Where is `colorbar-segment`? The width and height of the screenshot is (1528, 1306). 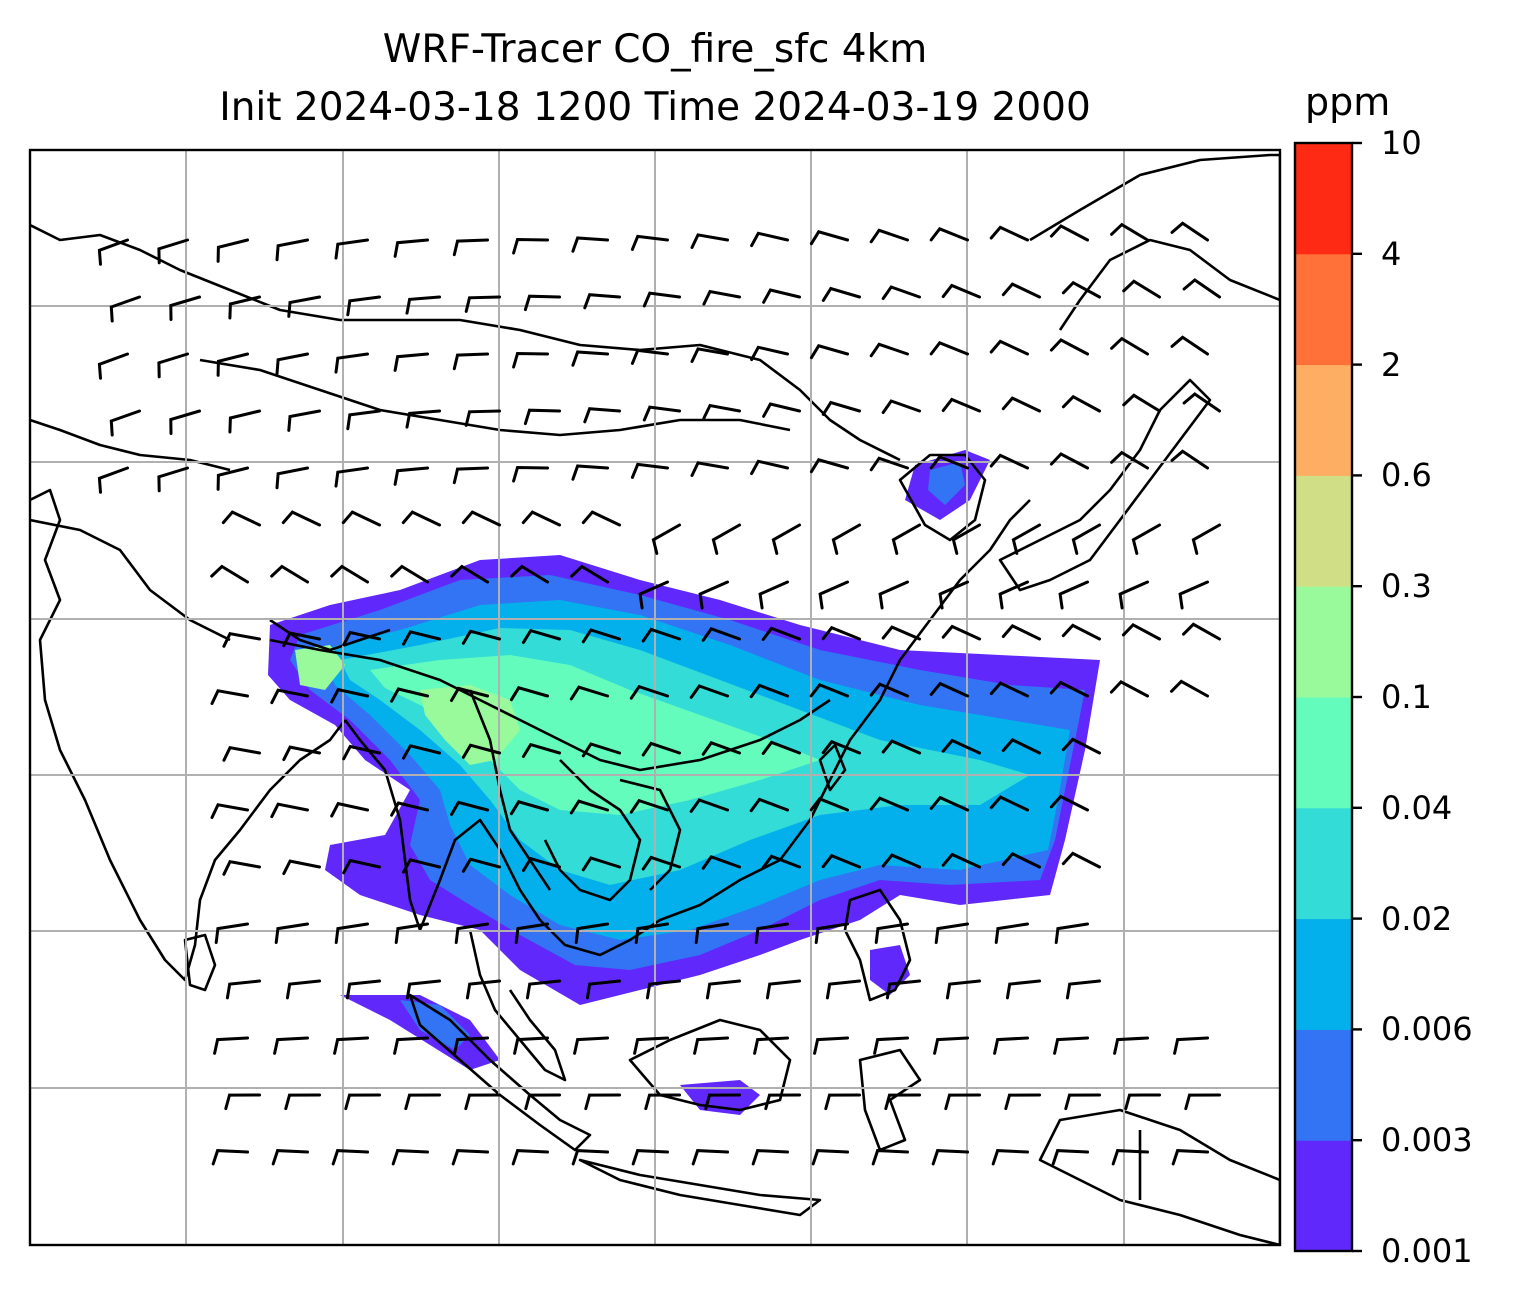 colorbar-segment is located at coordinates (1323, 420).